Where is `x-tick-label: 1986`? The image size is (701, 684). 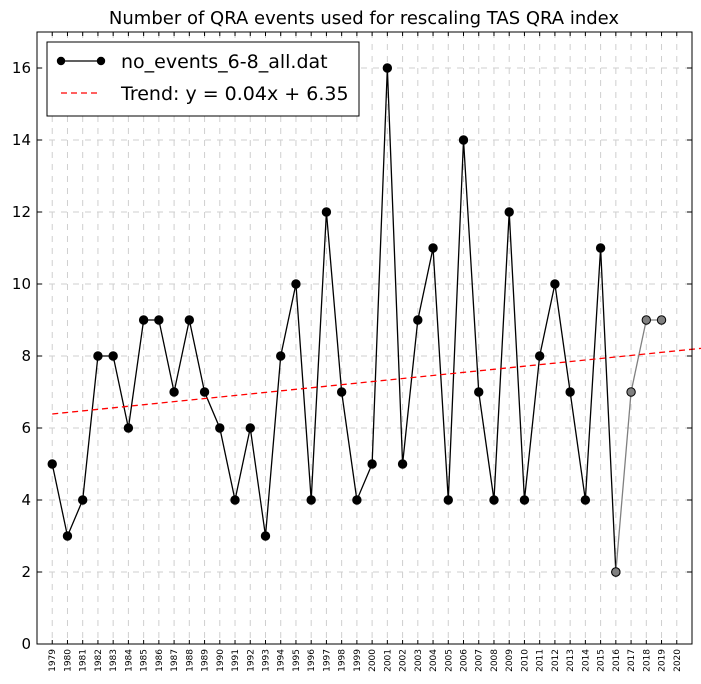 x-tick-label: 1986 is located at coordinates (160, 660).